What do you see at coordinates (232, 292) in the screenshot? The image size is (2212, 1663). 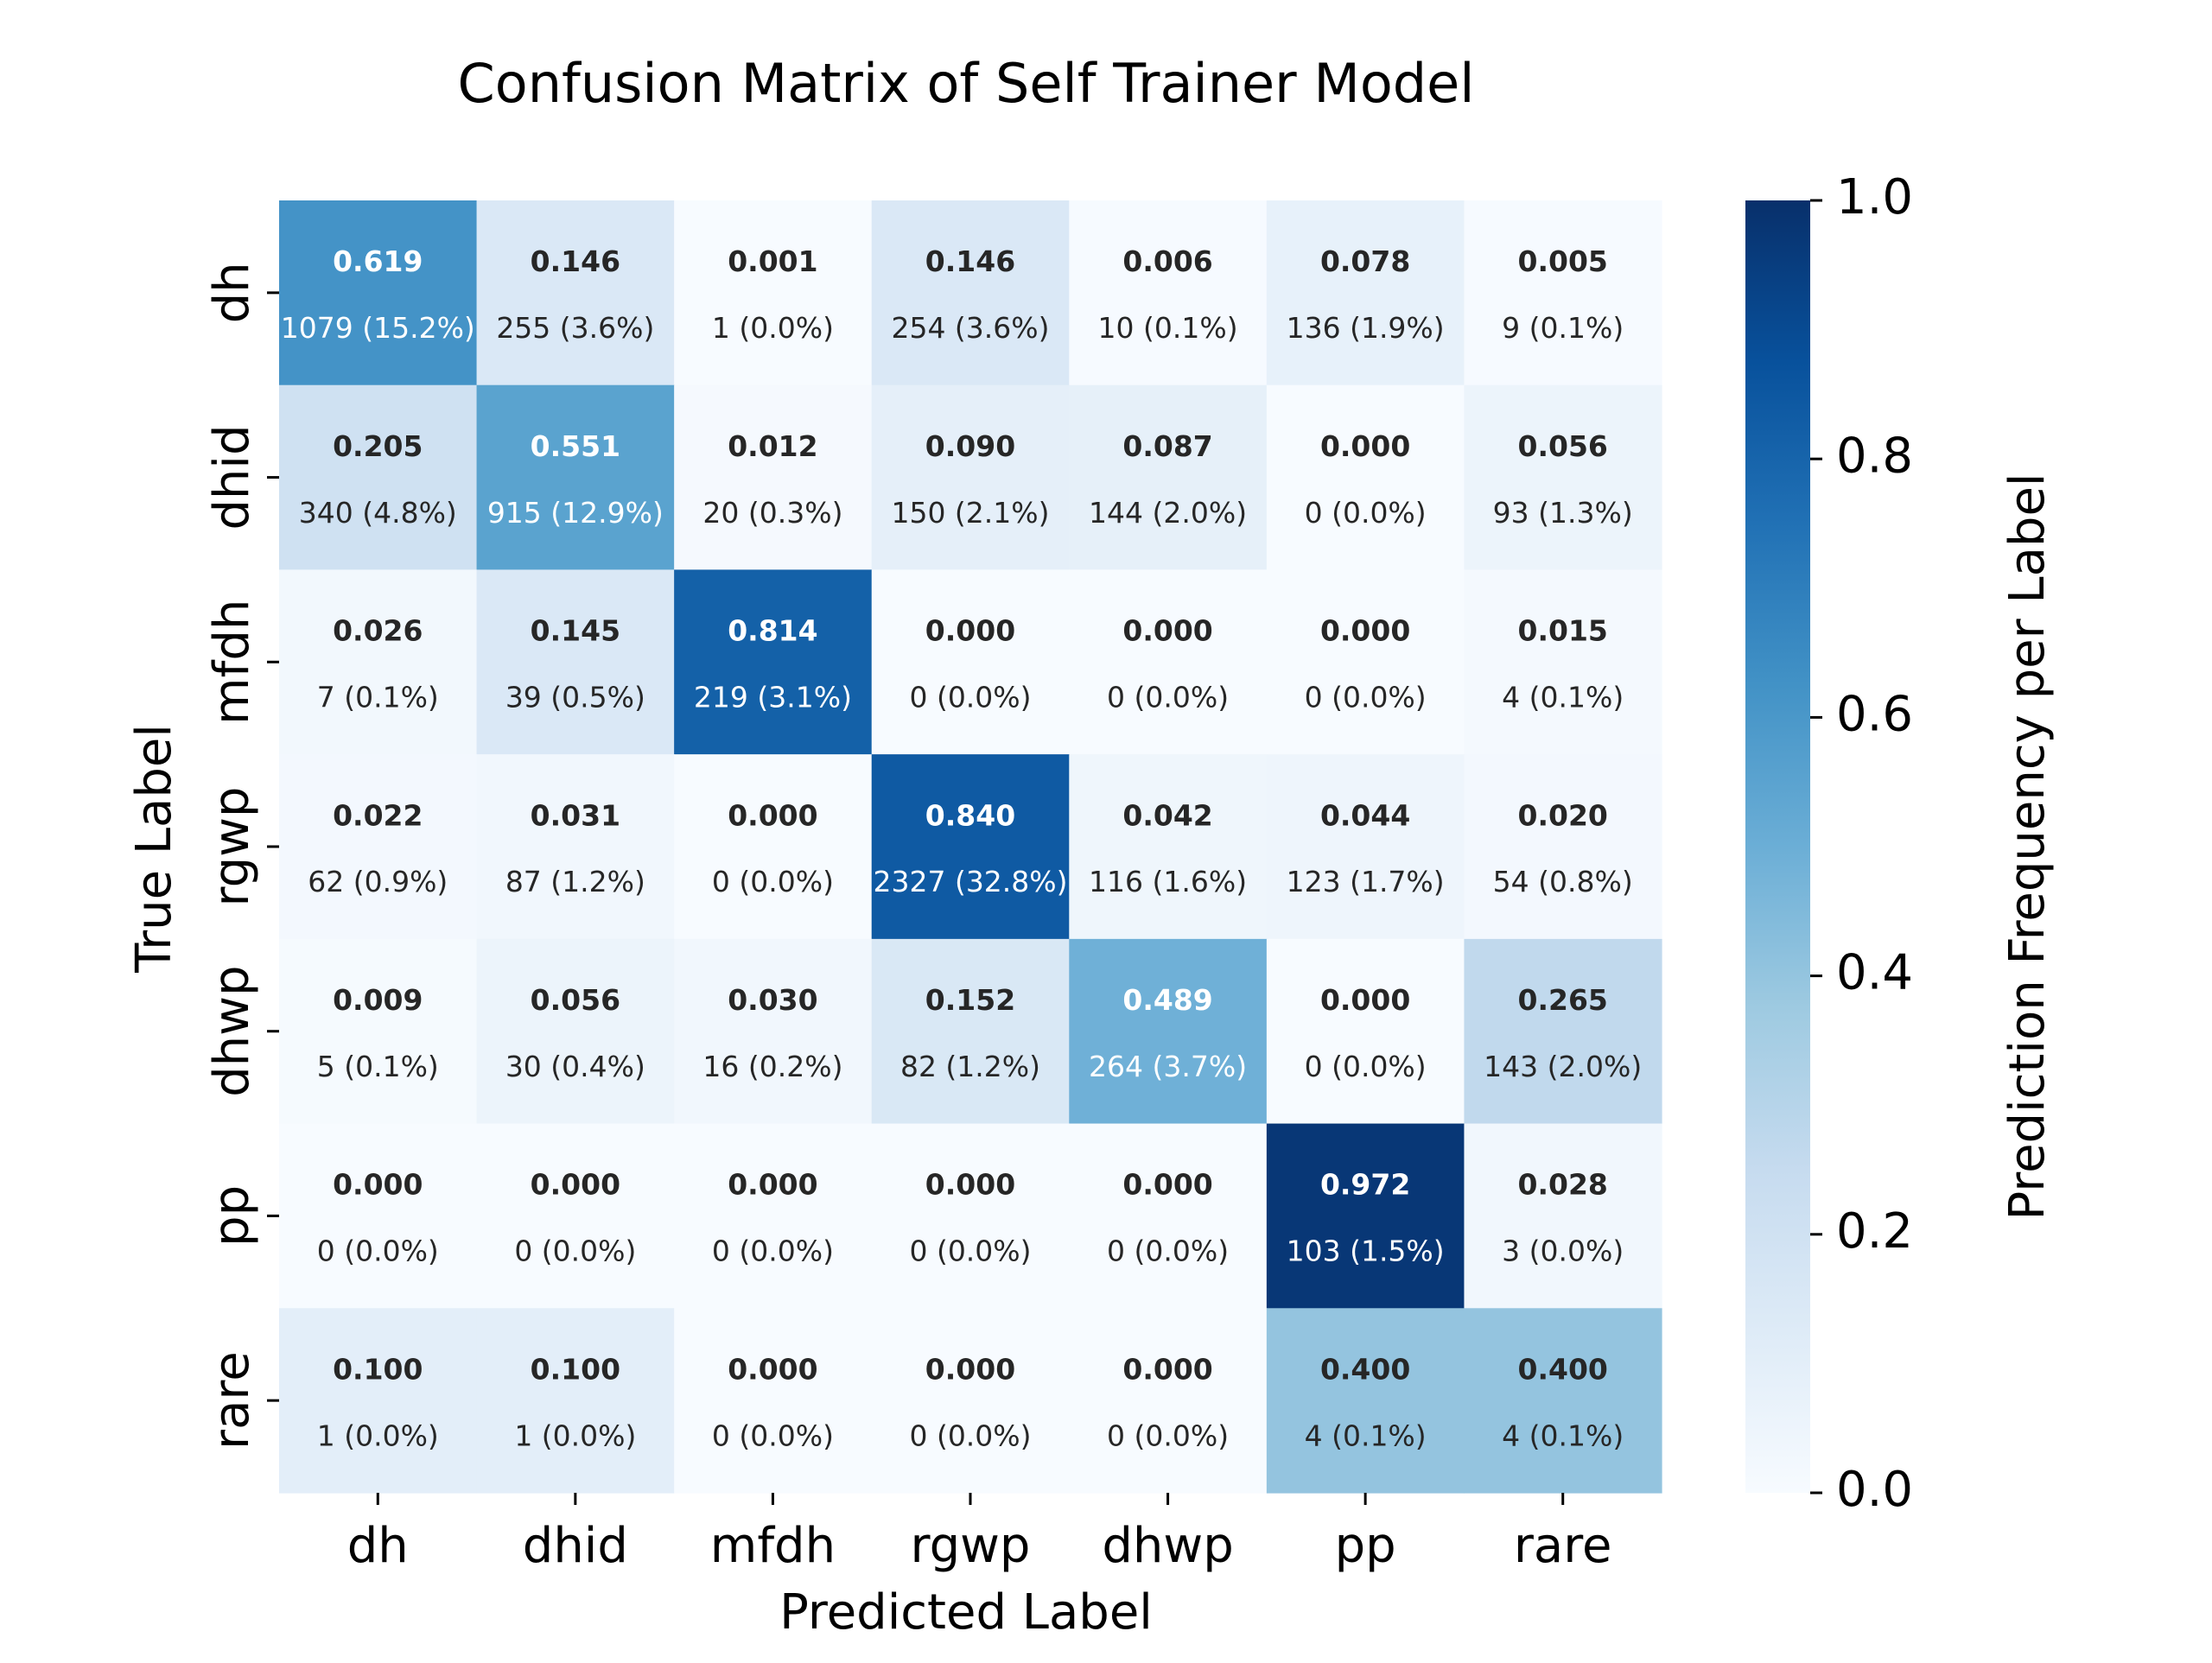 I see `y-tick-label: dh` at bounding box center [232, 292].